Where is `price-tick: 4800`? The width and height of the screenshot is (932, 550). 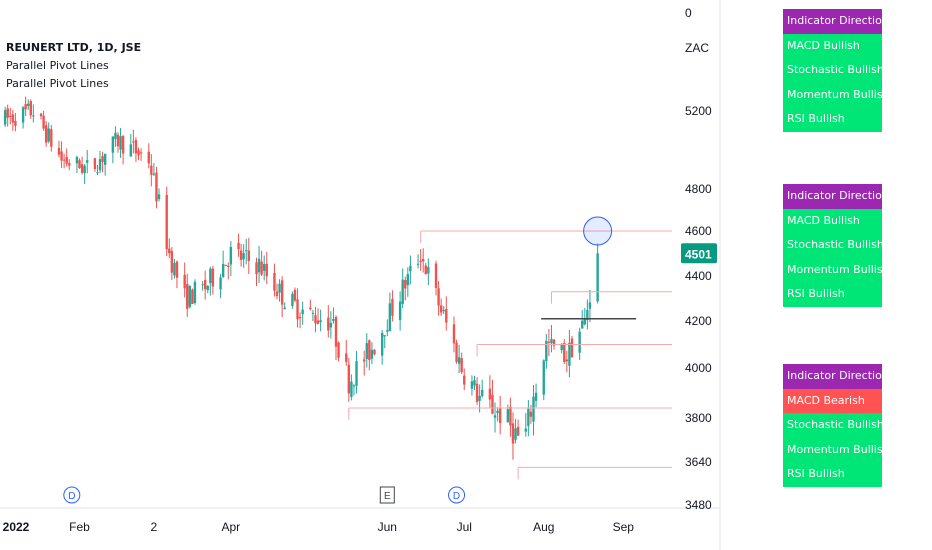
price-tick: 4800 is located at coordinates (698, 189).